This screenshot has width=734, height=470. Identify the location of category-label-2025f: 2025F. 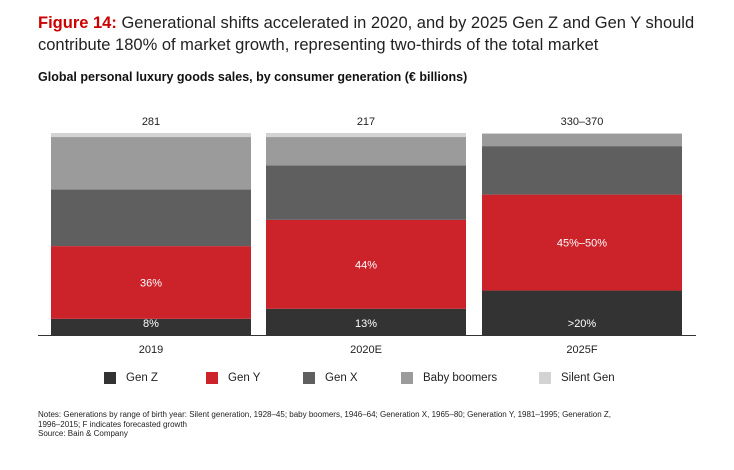
(581, 350).